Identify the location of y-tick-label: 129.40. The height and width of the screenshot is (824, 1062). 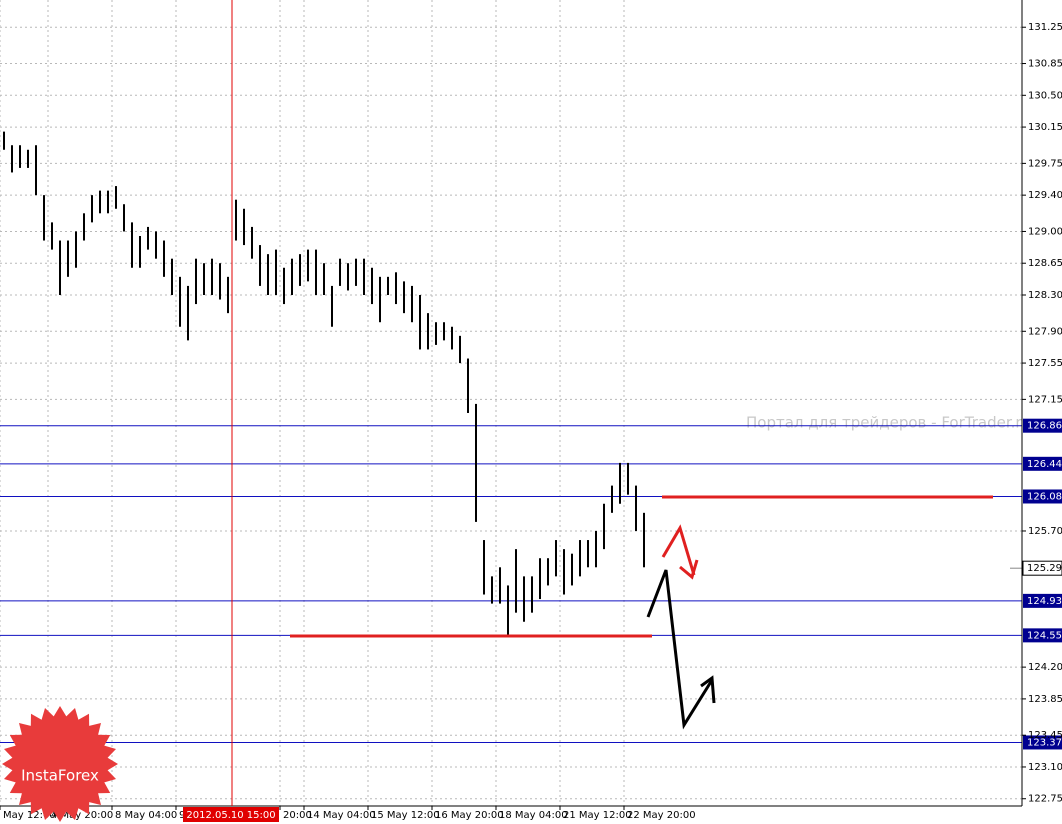
(1045, 195).